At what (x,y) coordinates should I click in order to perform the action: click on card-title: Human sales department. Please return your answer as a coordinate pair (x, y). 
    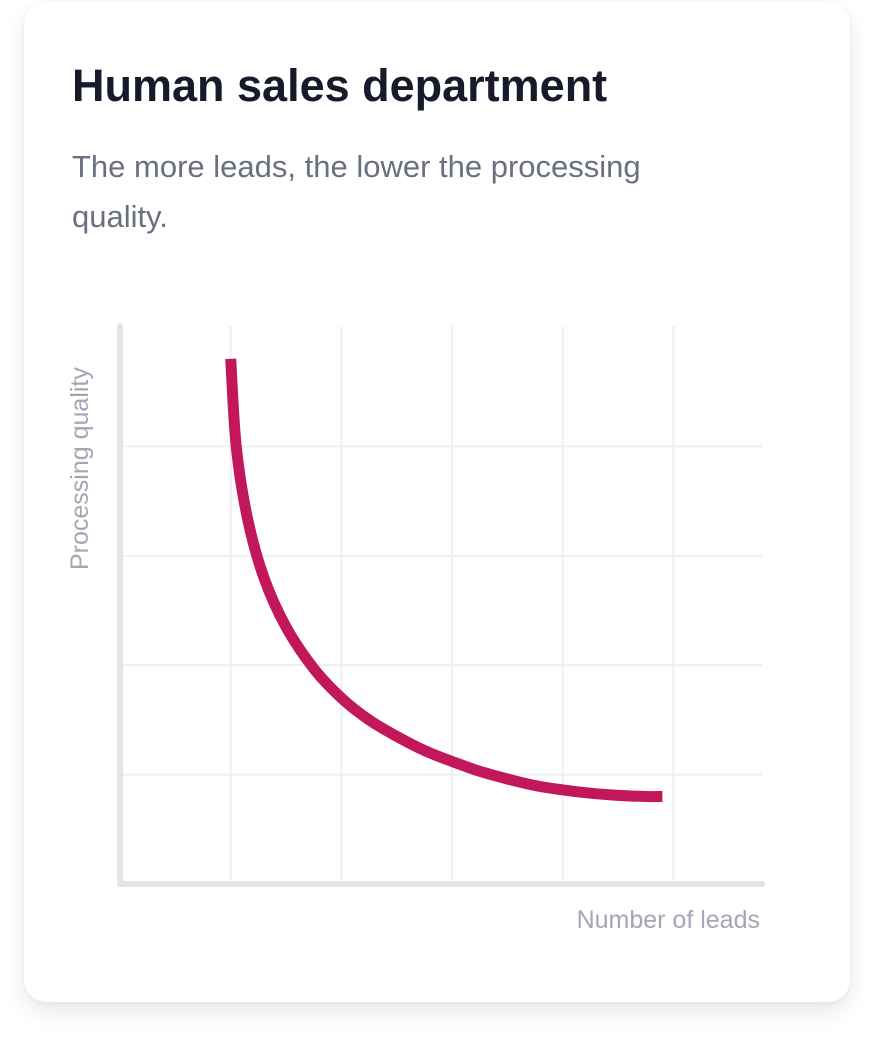
    Looking at the image, I should click on (340, 85).